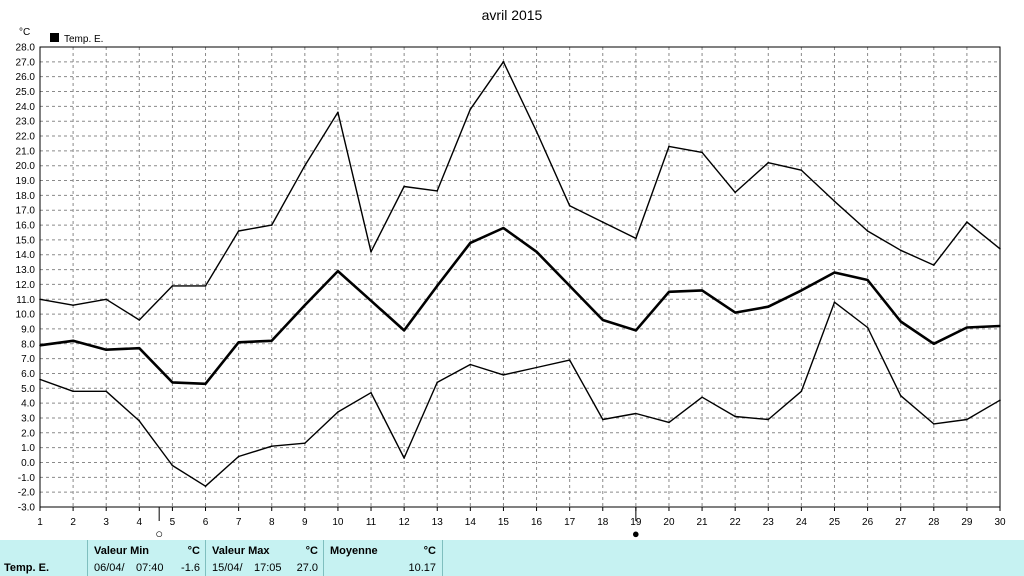 This screenshot has height=576, width=1024. Describe the element at coordinates (471, 522) in the screenshot. I see `x-tick-label: 14` at that location.